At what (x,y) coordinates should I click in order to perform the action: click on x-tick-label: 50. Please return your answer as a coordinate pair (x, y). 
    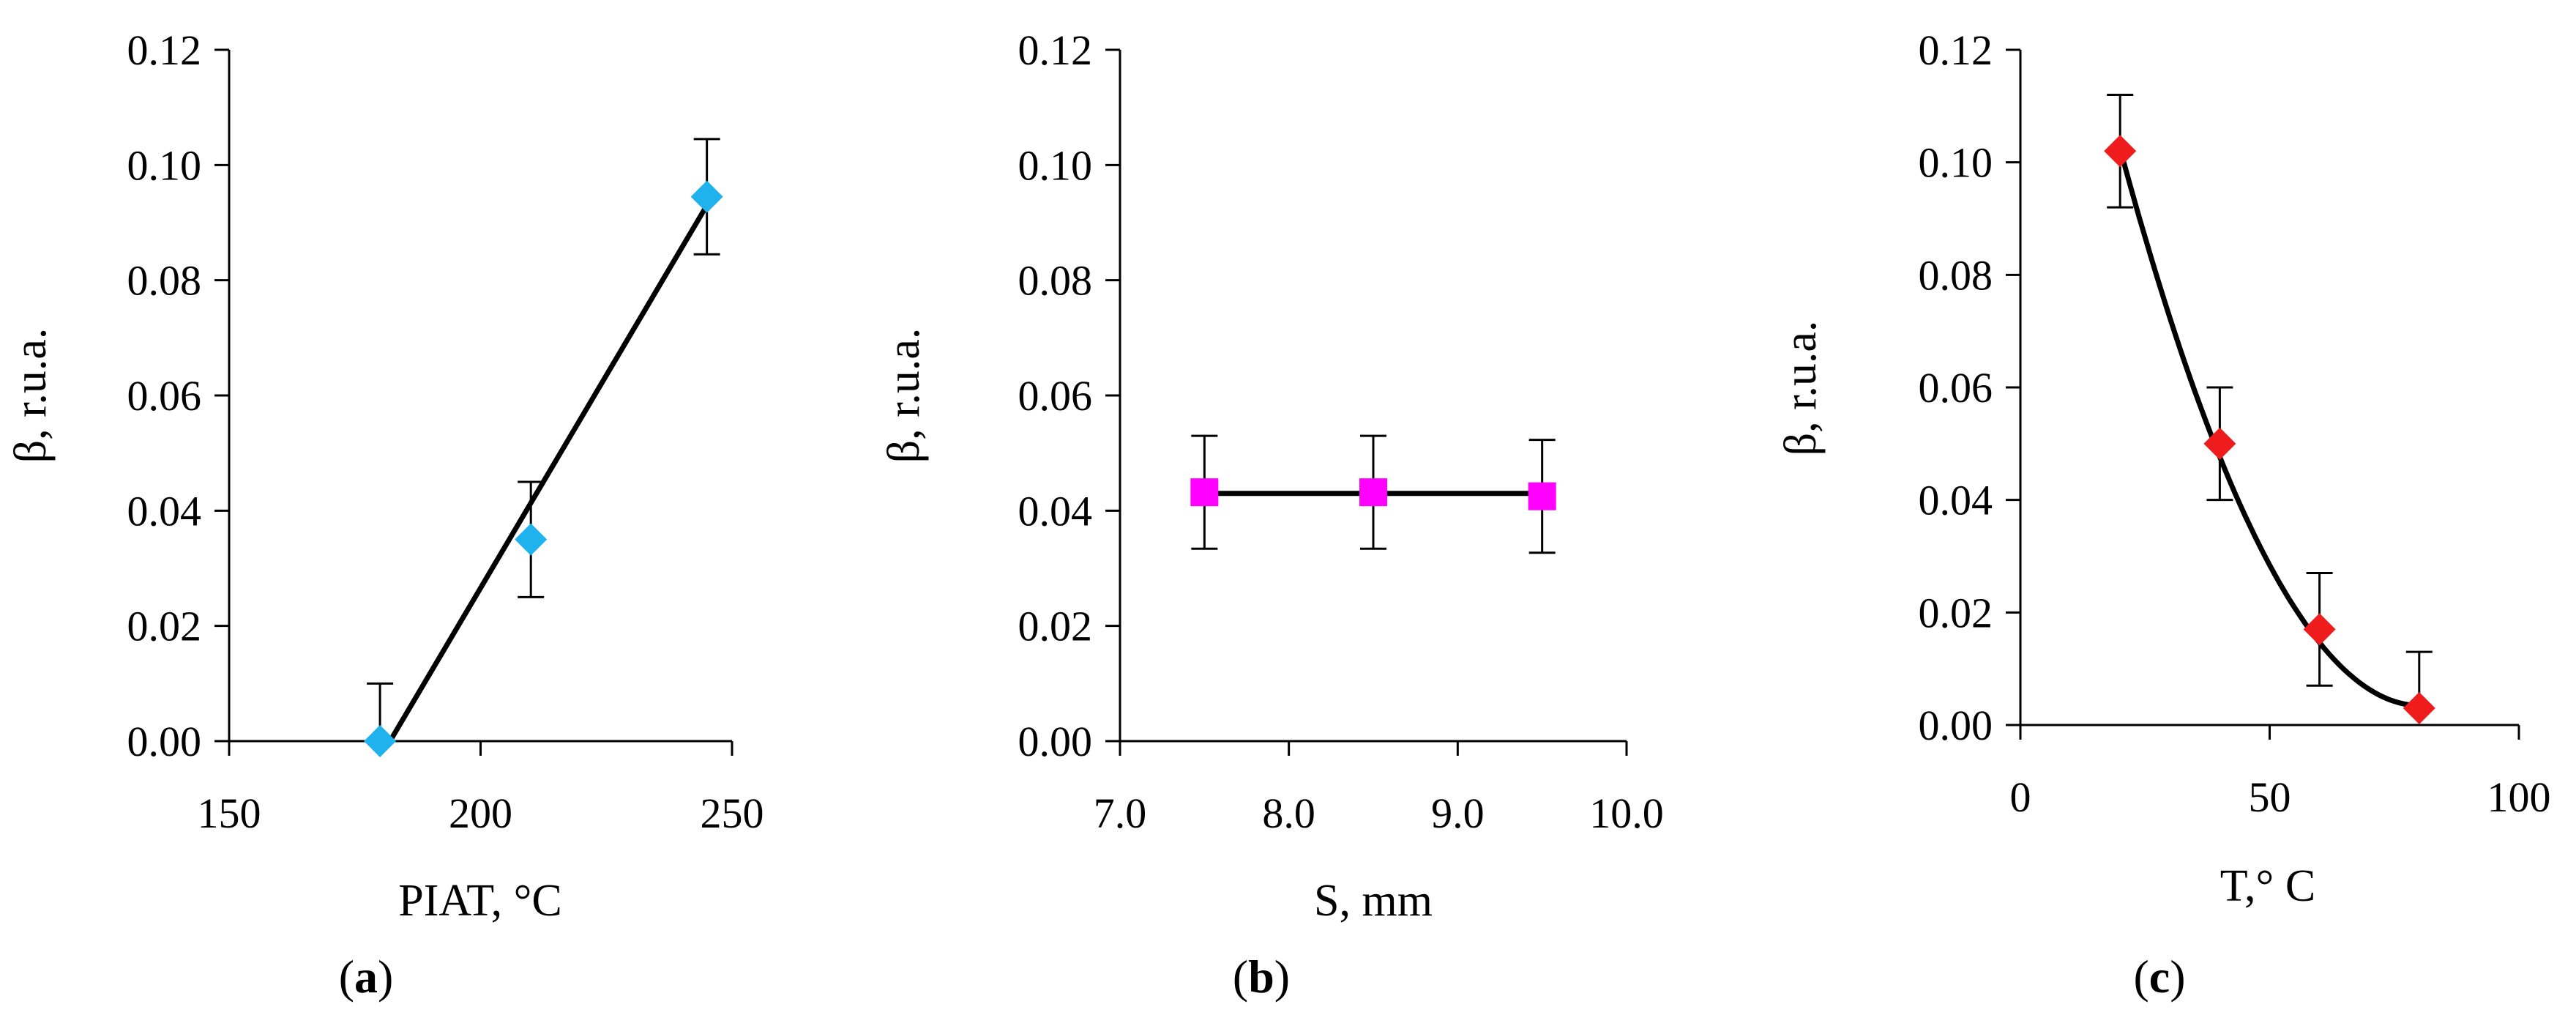
    Looking at the image, I should click on (2270, 797).